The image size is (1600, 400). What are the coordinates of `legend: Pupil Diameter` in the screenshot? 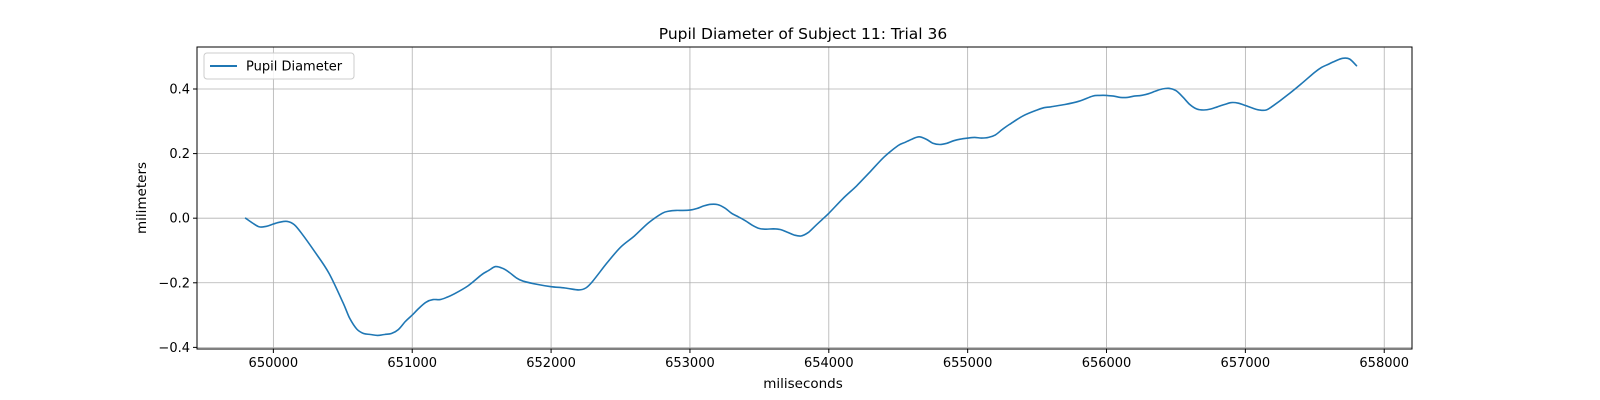 It's located at (279, 66).